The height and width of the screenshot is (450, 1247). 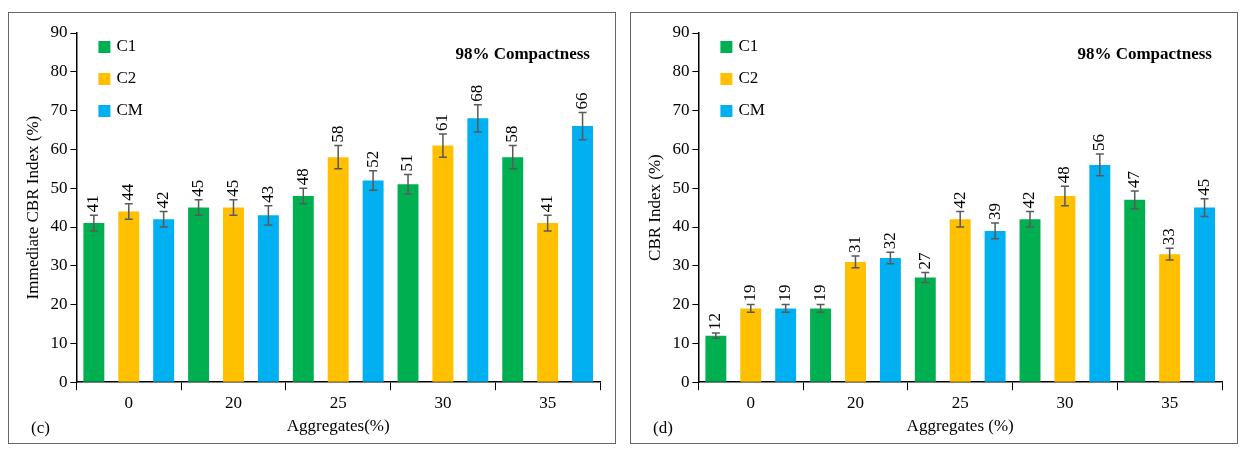 What do you see at coordinates (267, 194) in the screenshot?
I see `data-label: 43` at bounding box center [267, 194].